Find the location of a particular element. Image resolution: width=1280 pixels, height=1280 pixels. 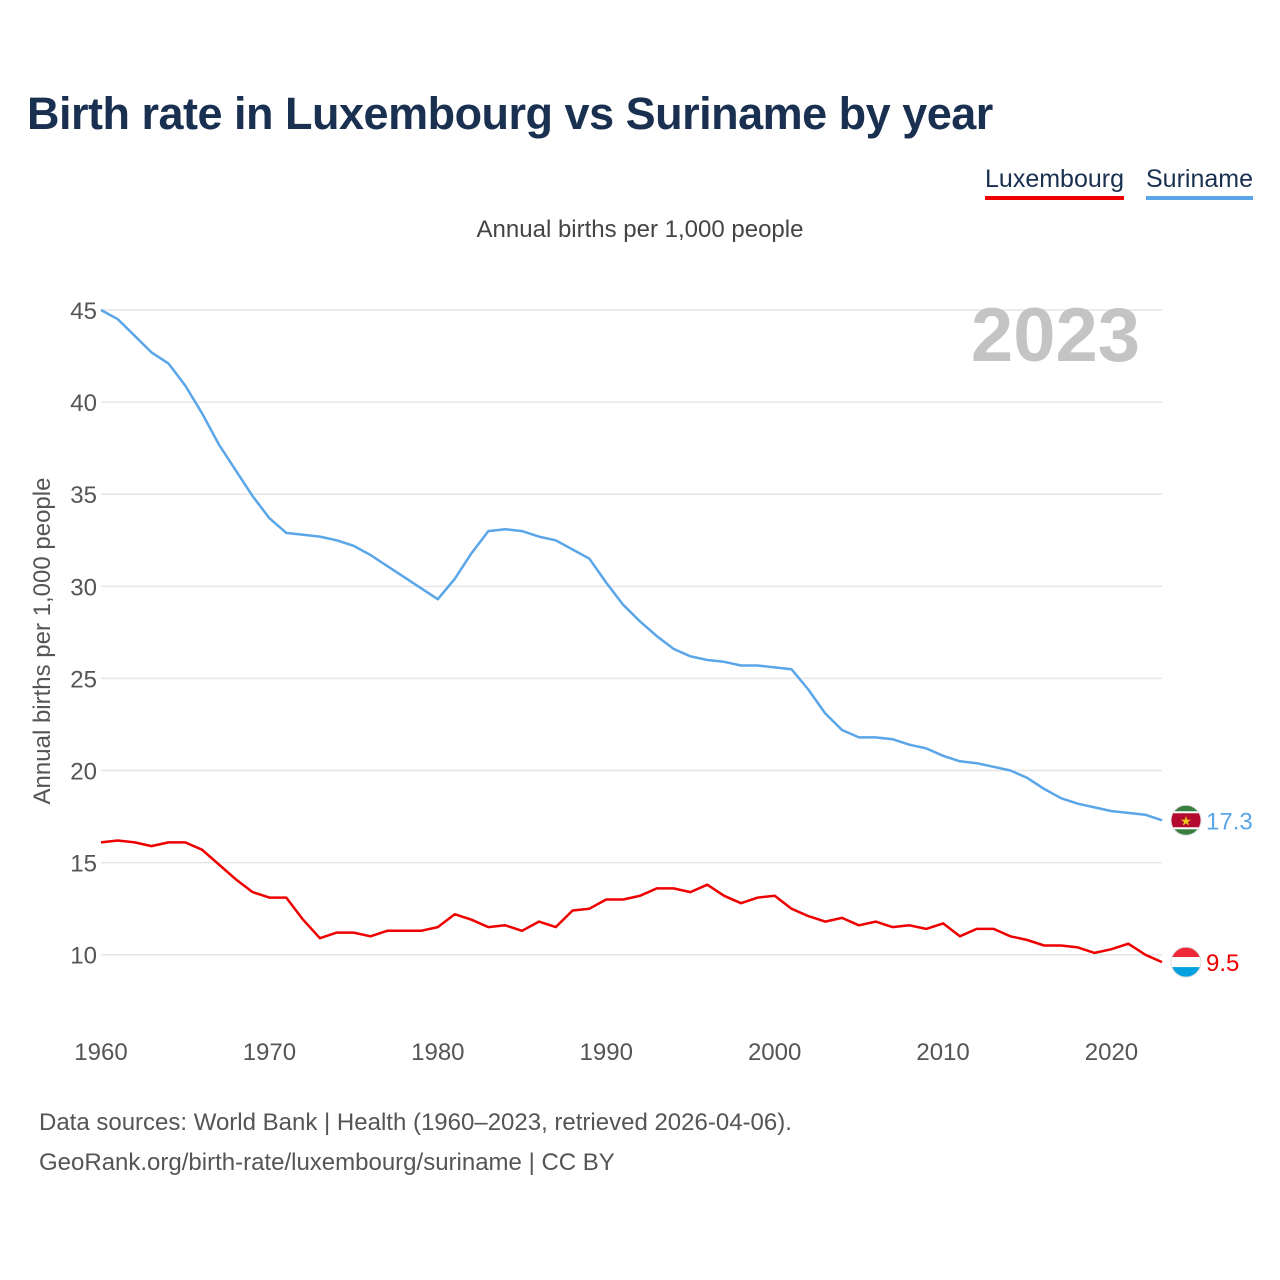

x-tick-label: 2000 is located at coordinates (774, 1052).